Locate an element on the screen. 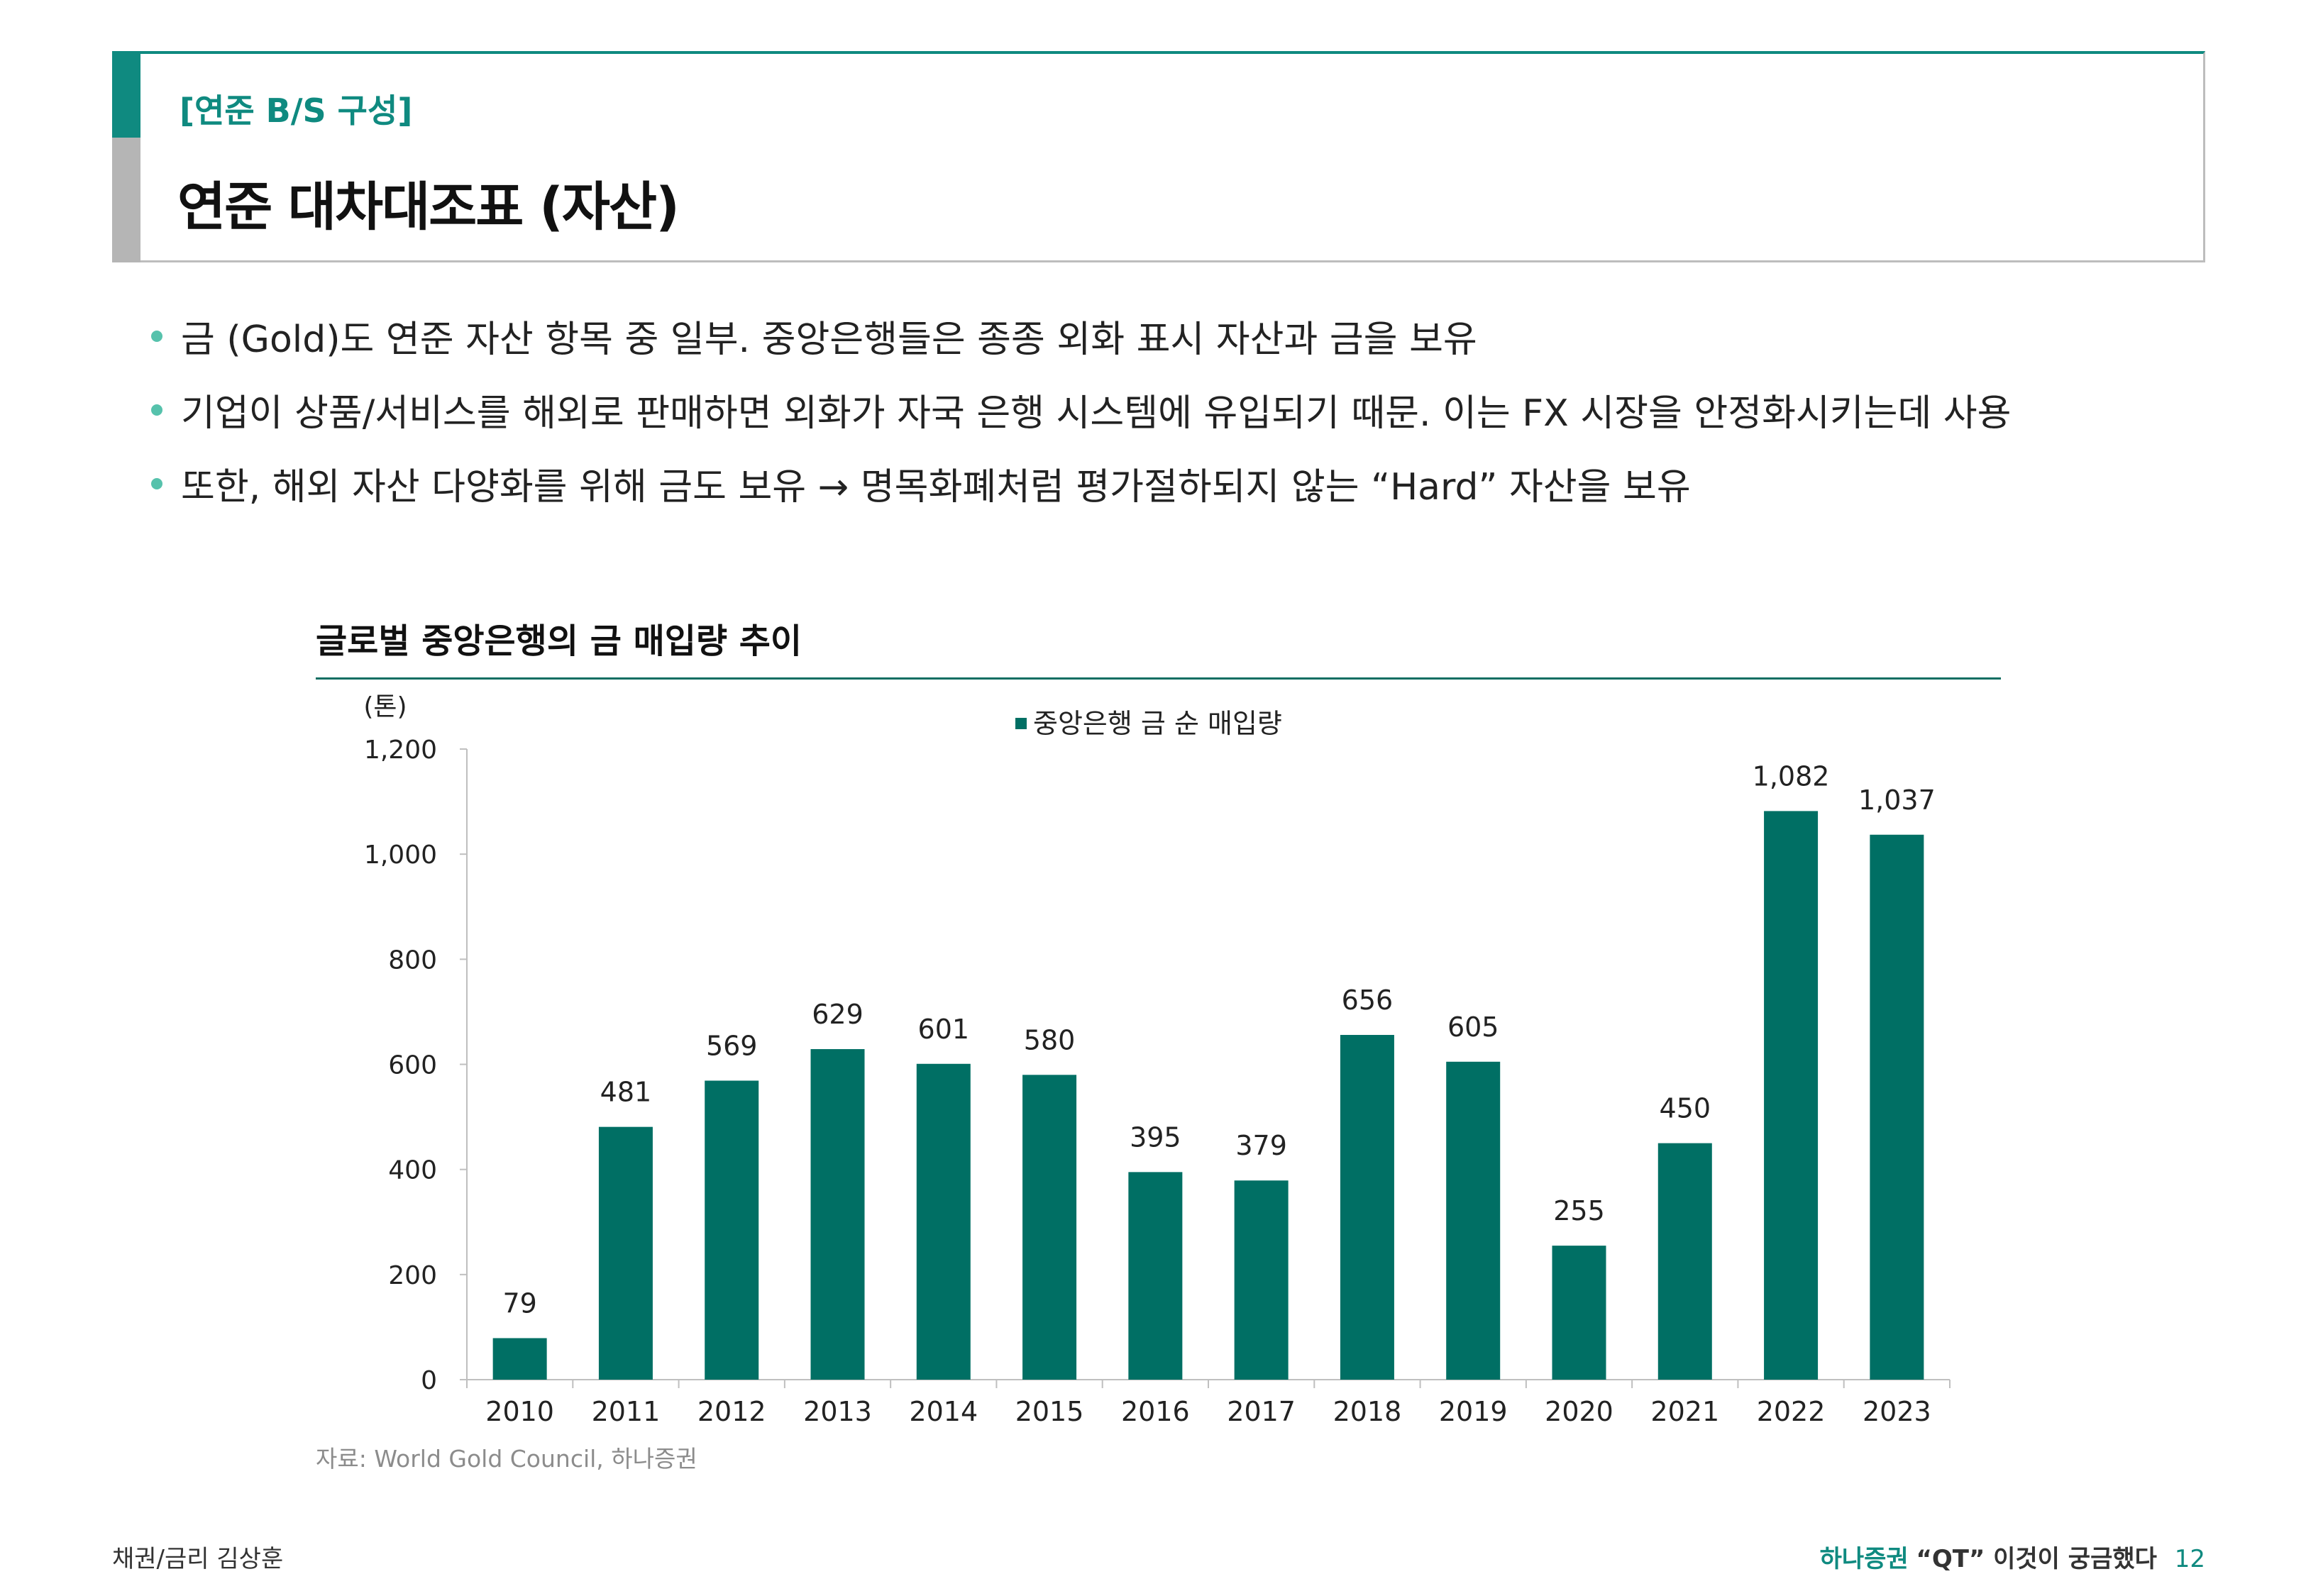 The image size is (2306, 1596). x-tick-label: 2010 is located at coordinates (519, 1411).